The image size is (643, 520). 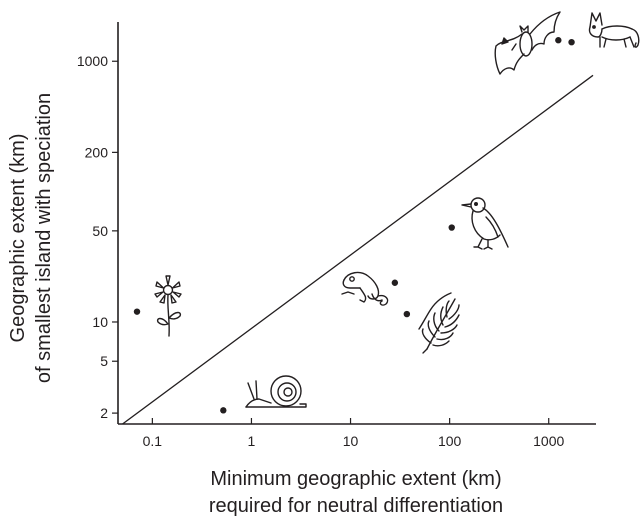 I want to click on y-axis-title-line1: Geographic extent (km), so click(x=18, y=238).